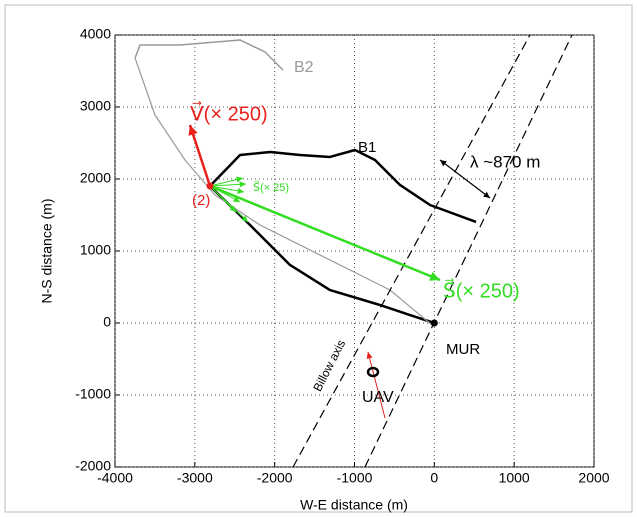 The height and width of the screenshot is (517, 637). Describe the element at coordinates (195, 478) in the screenshot. I see `x-tick-label: -3000` at that location.